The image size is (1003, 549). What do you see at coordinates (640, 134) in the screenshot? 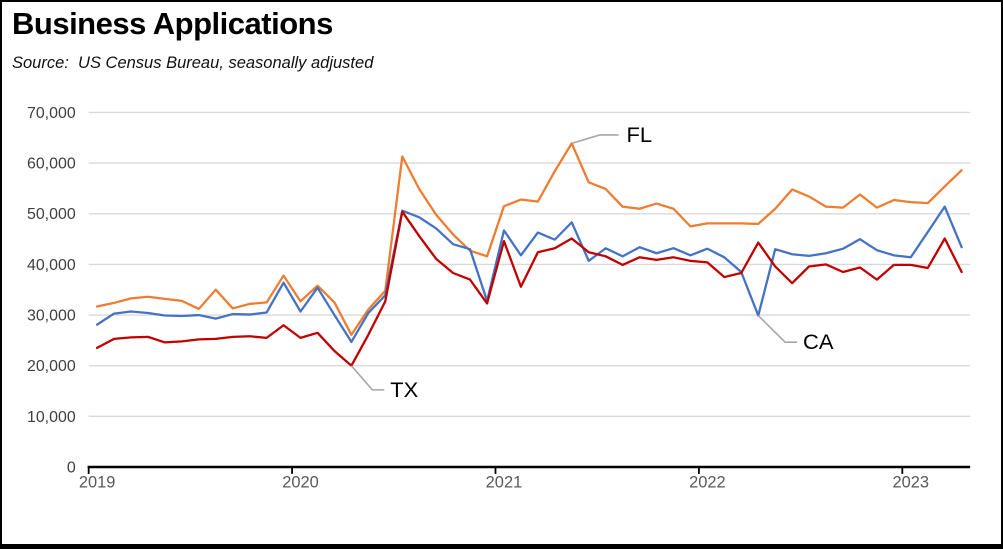
I see `annotation-label-fl: FL` at bounding box center [640, 134].